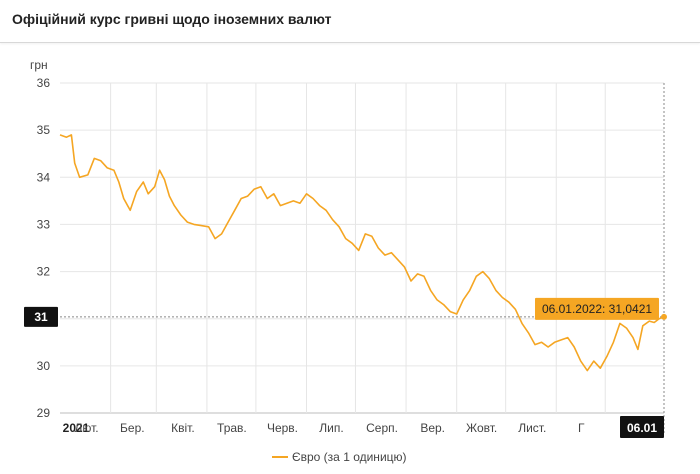 This screenshot has width=700, height=474. Describe the element at coordinates (581, 428) in the screenshot. I see `x-tick-label: Г` at that location.